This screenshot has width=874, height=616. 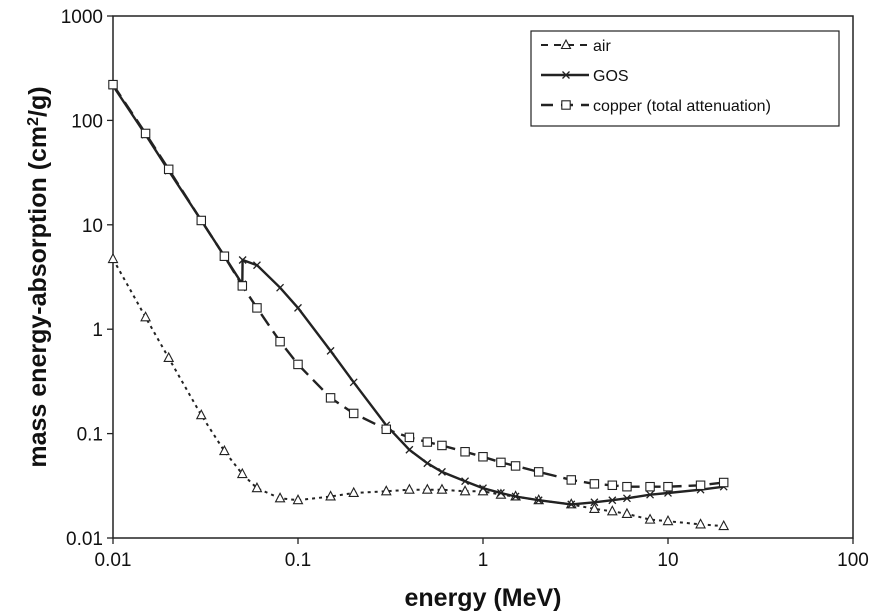 What do you see at coordinates (298, 560) in the screenshot?
I see `x-tick-label: 0.1` at bounding box center [298, 560].